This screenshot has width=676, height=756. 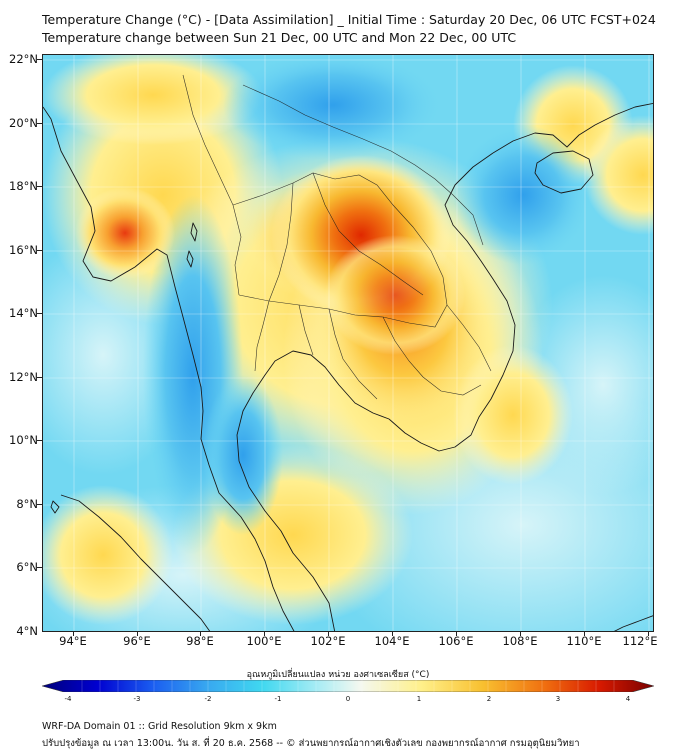 I want to click on colorbar-label-minus2: -2, so click(x=208, y=699).